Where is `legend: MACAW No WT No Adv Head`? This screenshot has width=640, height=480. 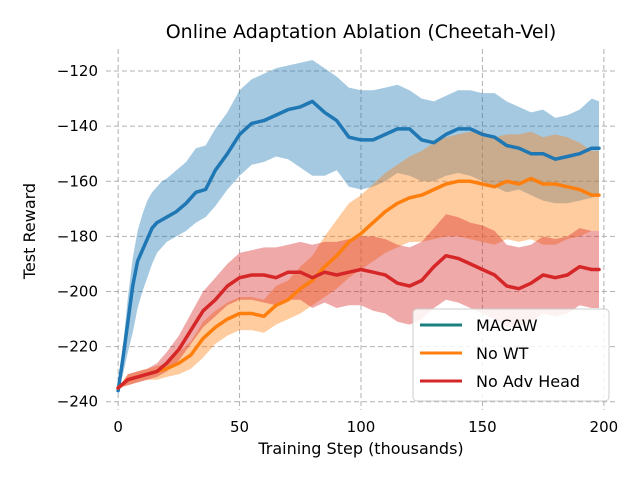 legend: MACAW No WT No Adv Head is located at coordinates (511, 355).